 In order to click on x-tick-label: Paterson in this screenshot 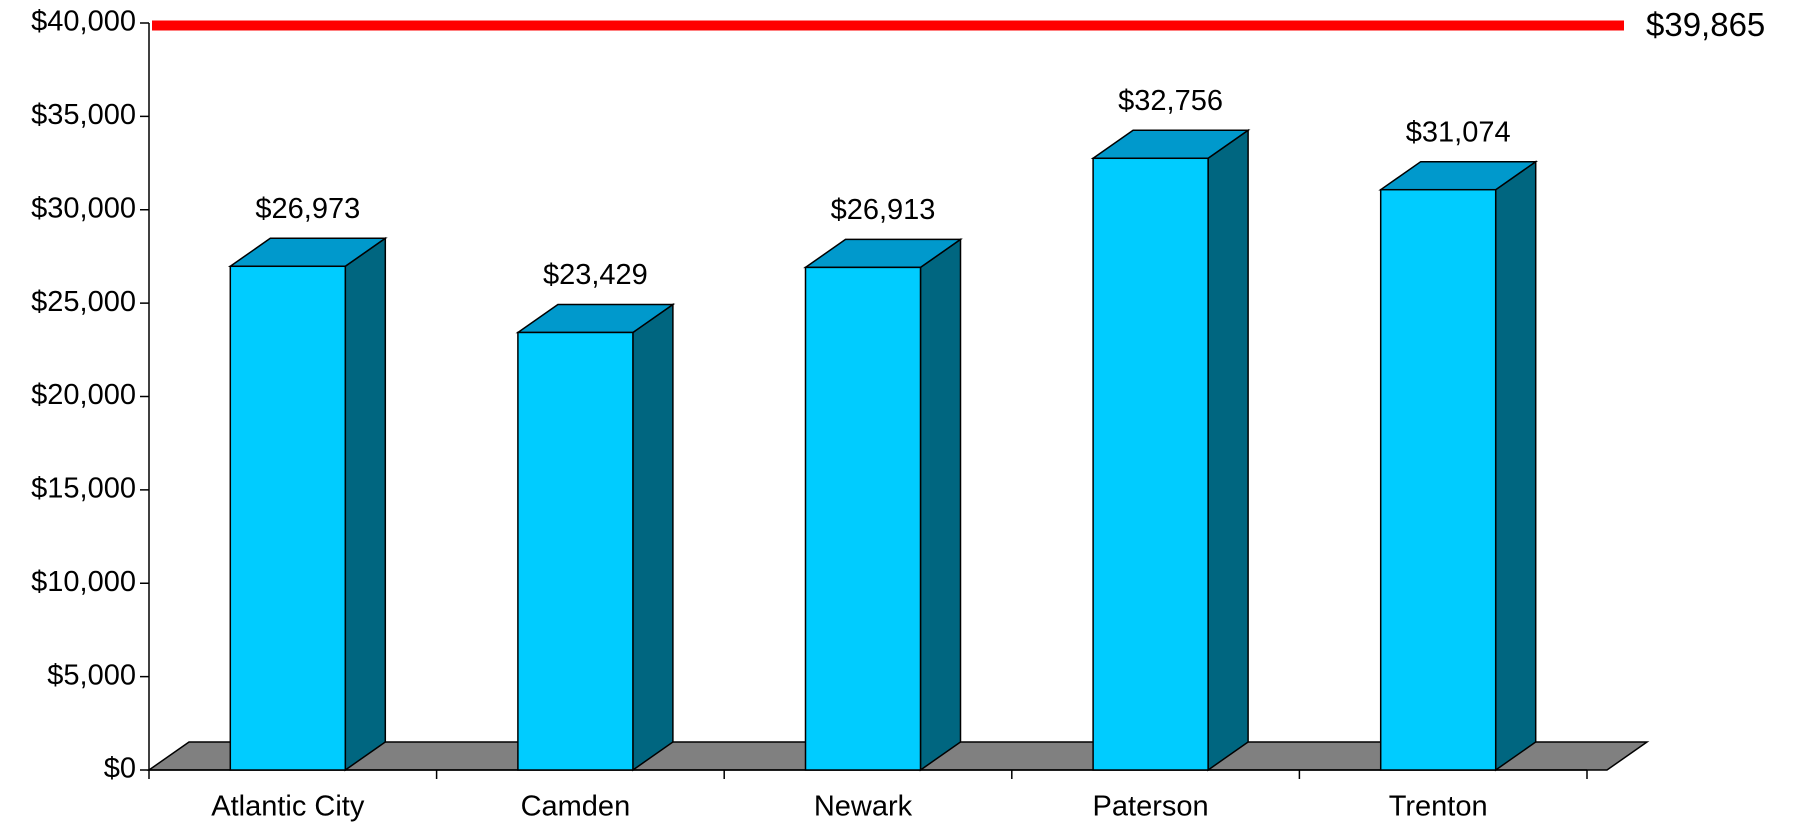, I will do `click(1151, 807)`.